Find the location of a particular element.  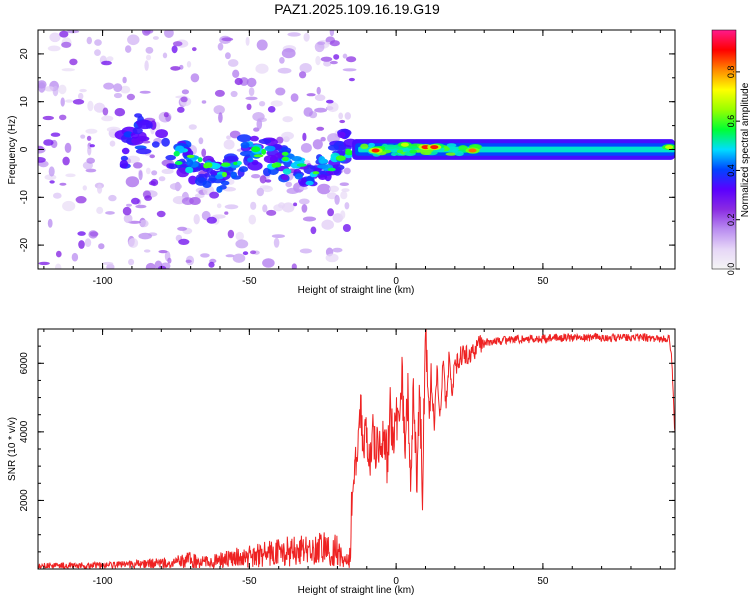

tick-label: 10 is located at coordinates (24, 102).